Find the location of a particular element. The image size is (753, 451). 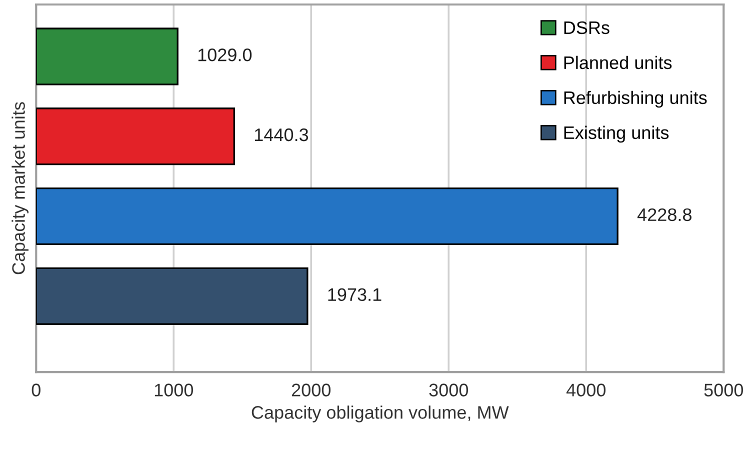

x-tick-label: 0 is located at coordinates (36, 390).